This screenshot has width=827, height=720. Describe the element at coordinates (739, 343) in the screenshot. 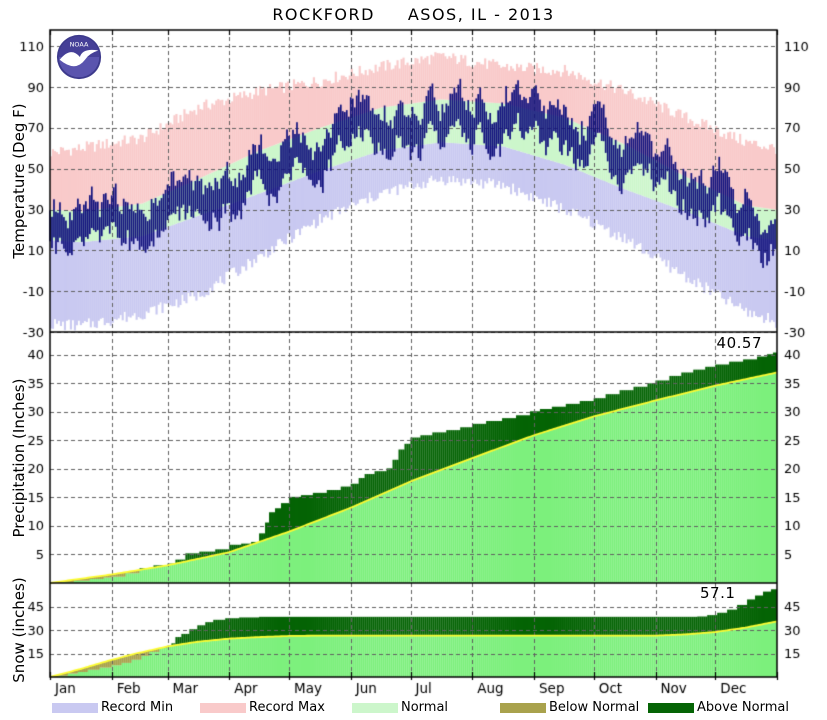

I see `precip-total-annotation: 40.57` at that location.